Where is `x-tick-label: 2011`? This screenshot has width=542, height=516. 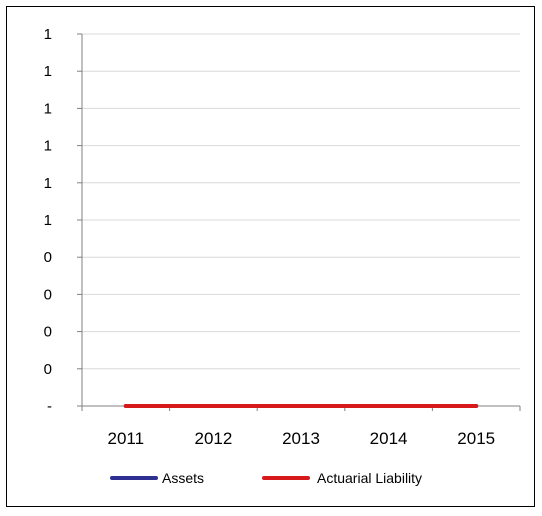
x-tick-label: 2011 is located at coordinates (126, 438).